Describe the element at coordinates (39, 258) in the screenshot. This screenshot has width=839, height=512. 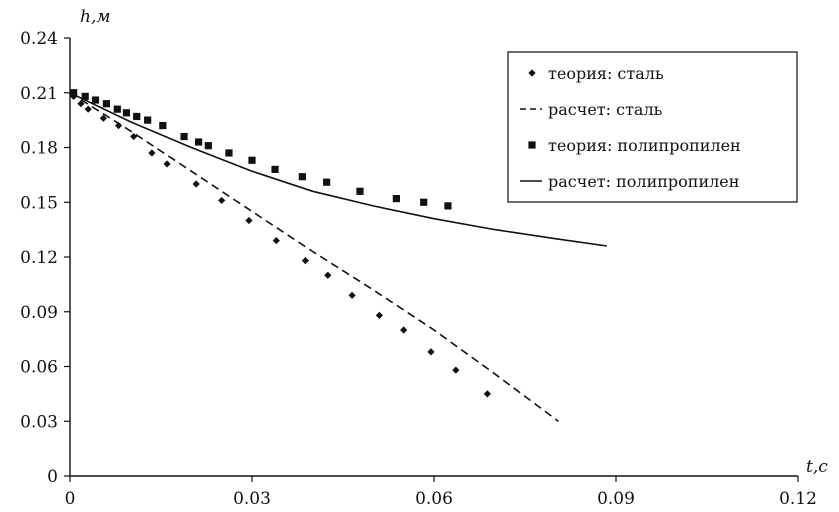
I see `y-tick-label: 0.12` at that location.